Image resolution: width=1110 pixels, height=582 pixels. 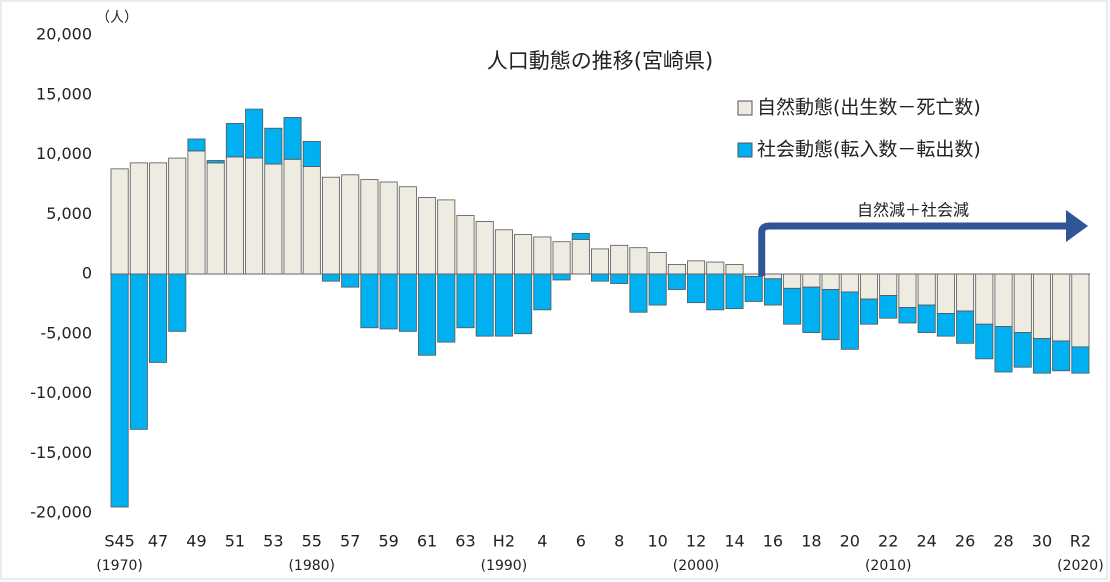 What do you see at coordinates (600, 61) in the screenshot?
I see `chart-title: 人口動態の推移(宮崎県)` at bounding box center [600, 61].